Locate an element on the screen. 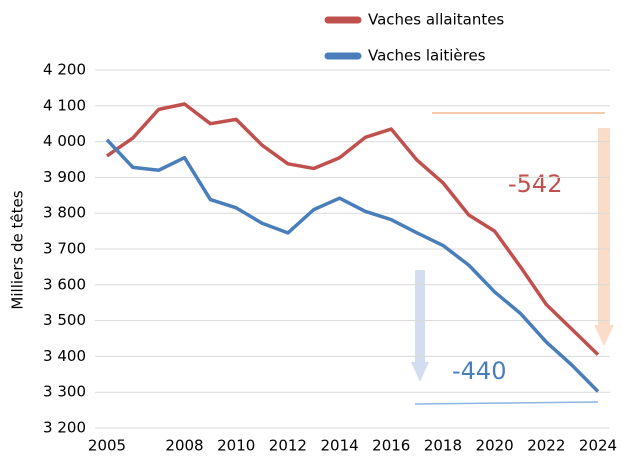 The width and height of the screenshot is (623, 460). annotation: -542 is located at coordinates (535, 184).